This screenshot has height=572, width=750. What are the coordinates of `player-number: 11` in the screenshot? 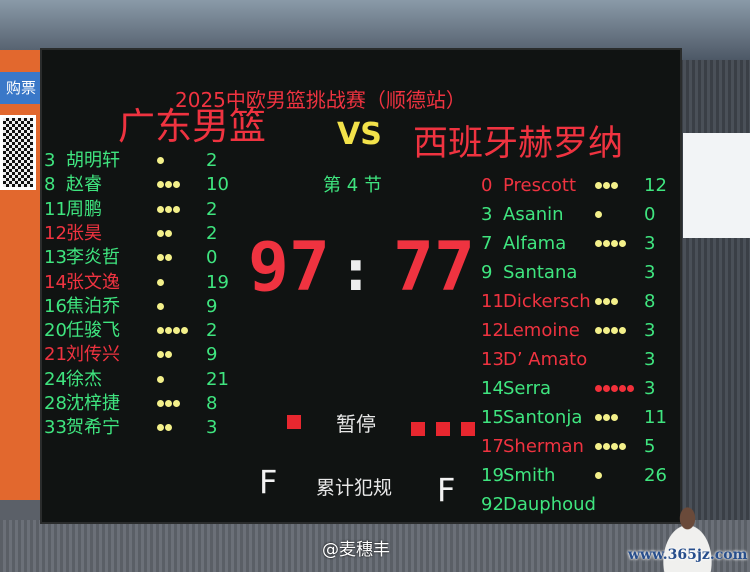 It's located at (55, 209).